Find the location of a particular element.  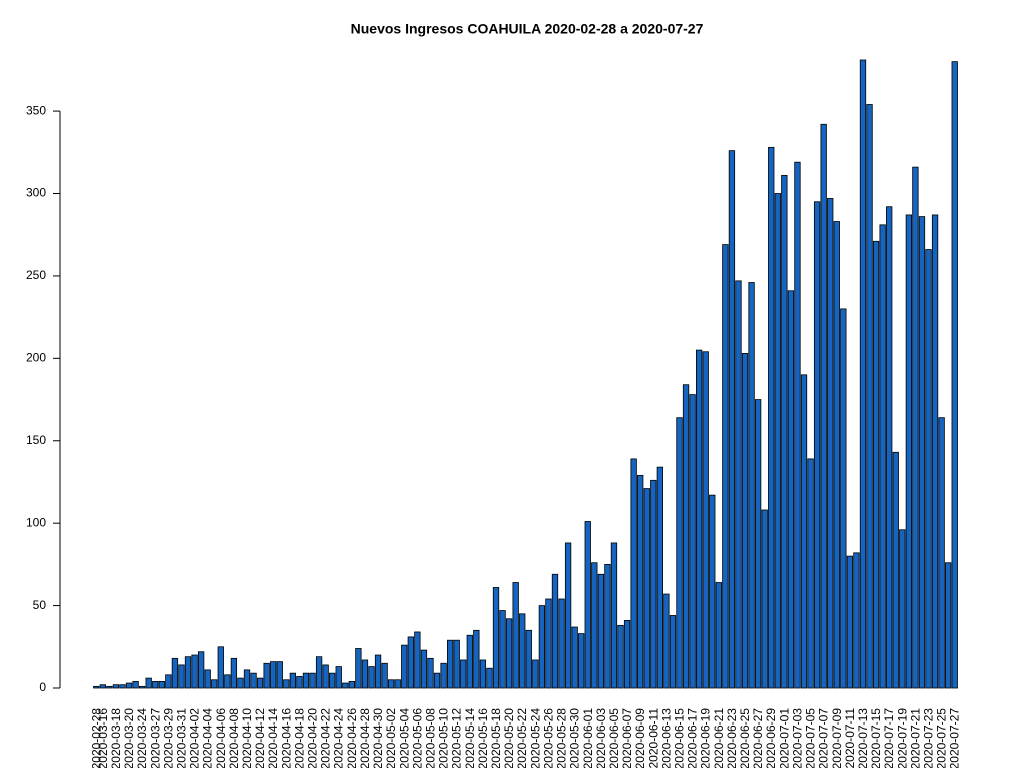

x-tick-label: 2020-03-16 is located at coordinates (103, 738).